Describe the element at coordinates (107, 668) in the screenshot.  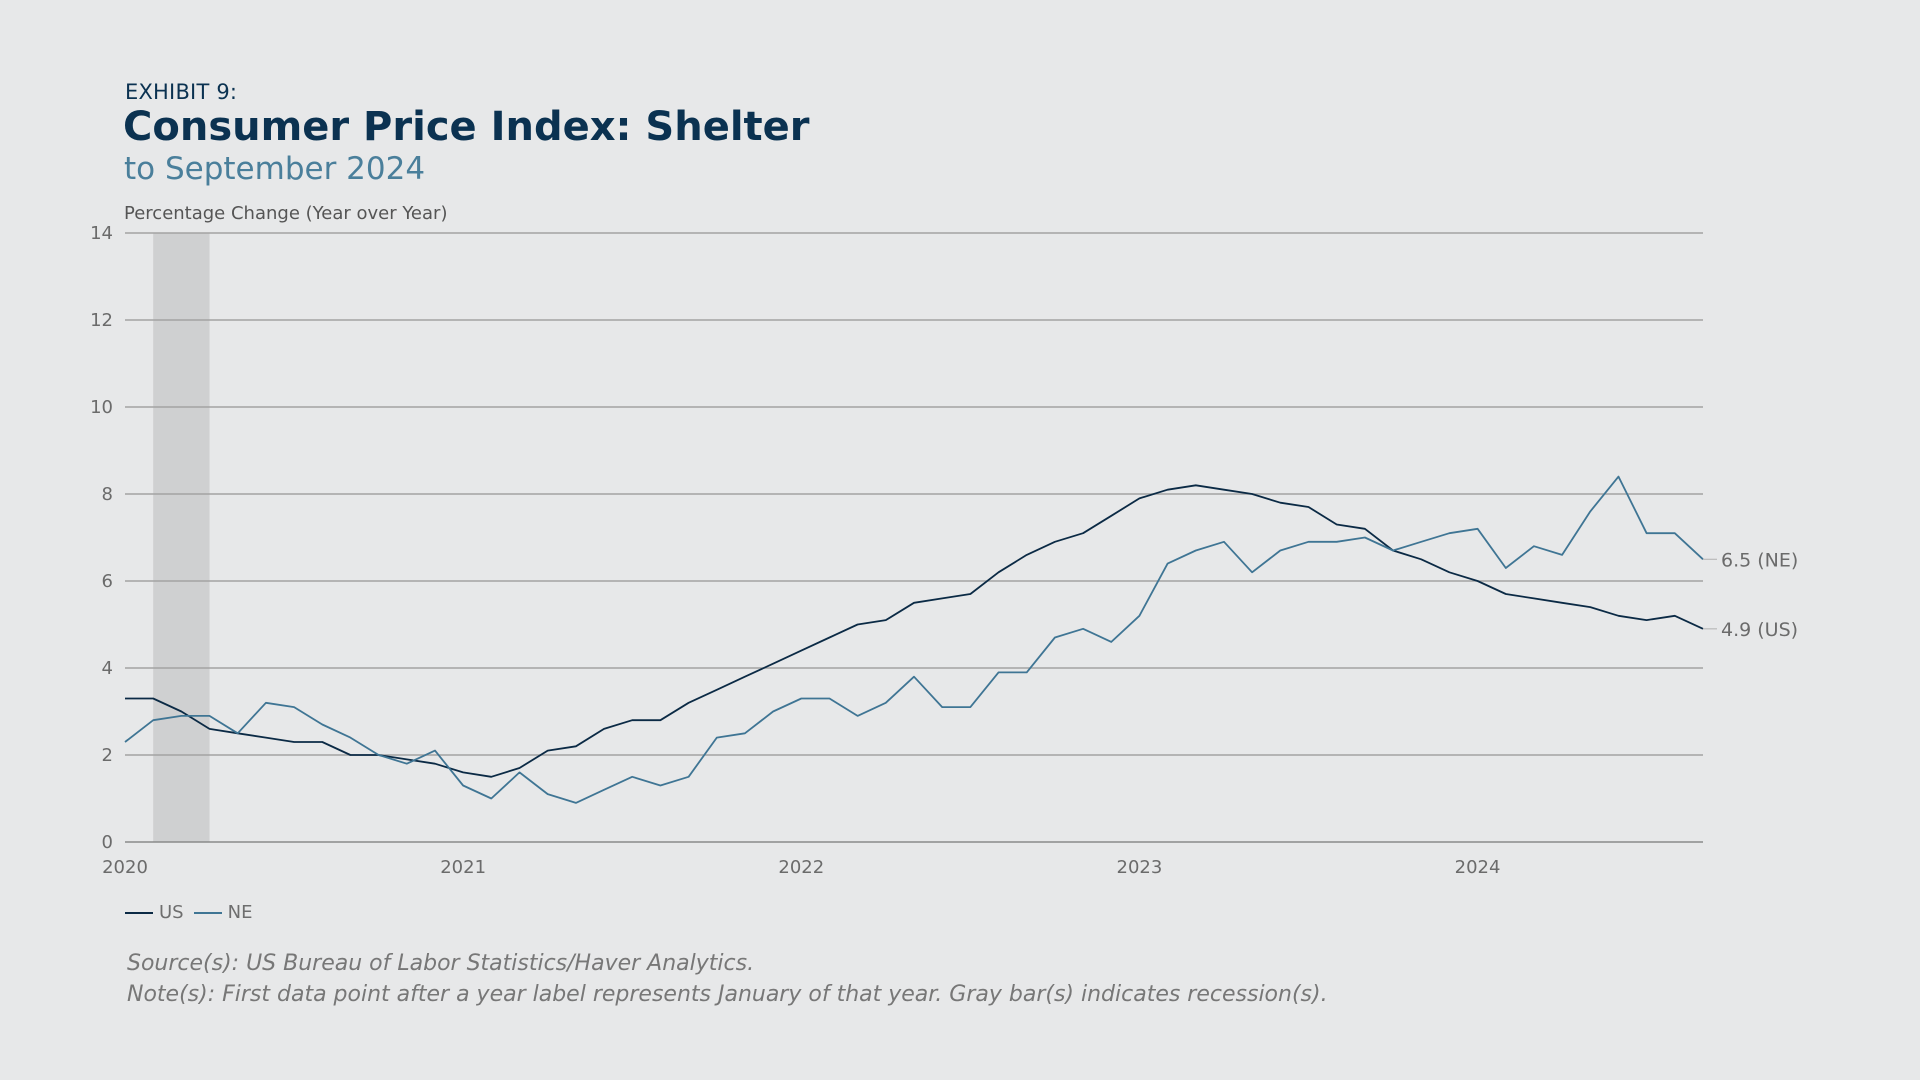
I see `y-tick-label: 4` at that location.